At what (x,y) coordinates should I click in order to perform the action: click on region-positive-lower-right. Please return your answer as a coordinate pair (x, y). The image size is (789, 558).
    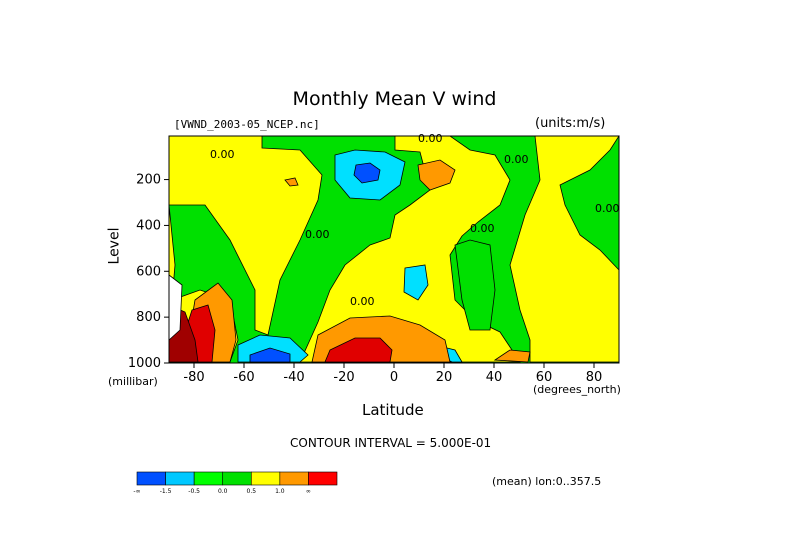
    Looking at the image, I should click on (512, 356).